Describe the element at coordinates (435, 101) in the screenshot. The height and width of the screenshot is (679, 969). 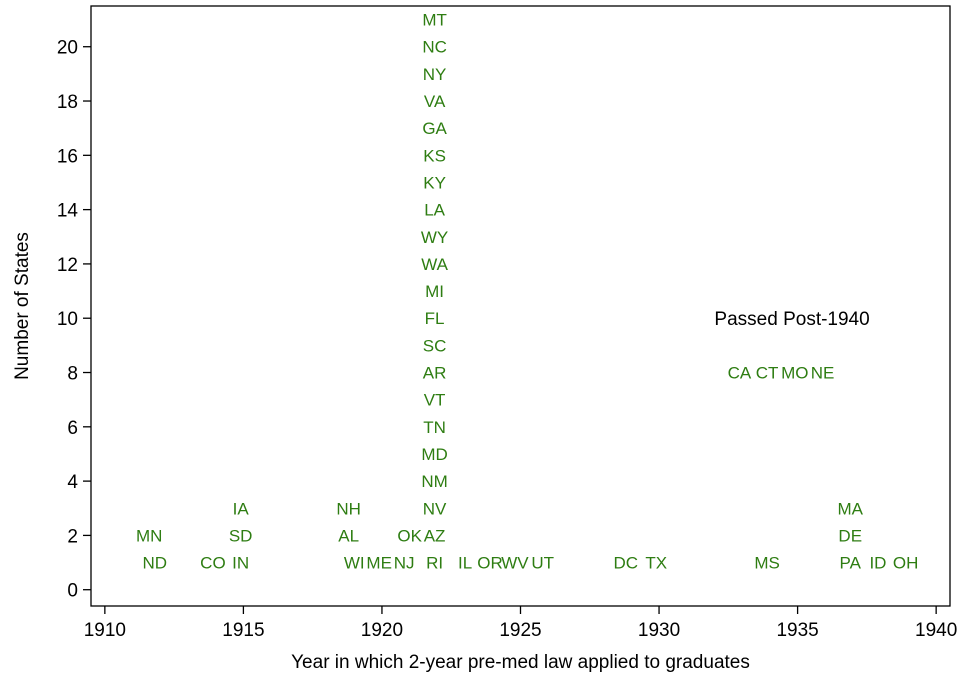
I see `state-label-va: VA` at that location.